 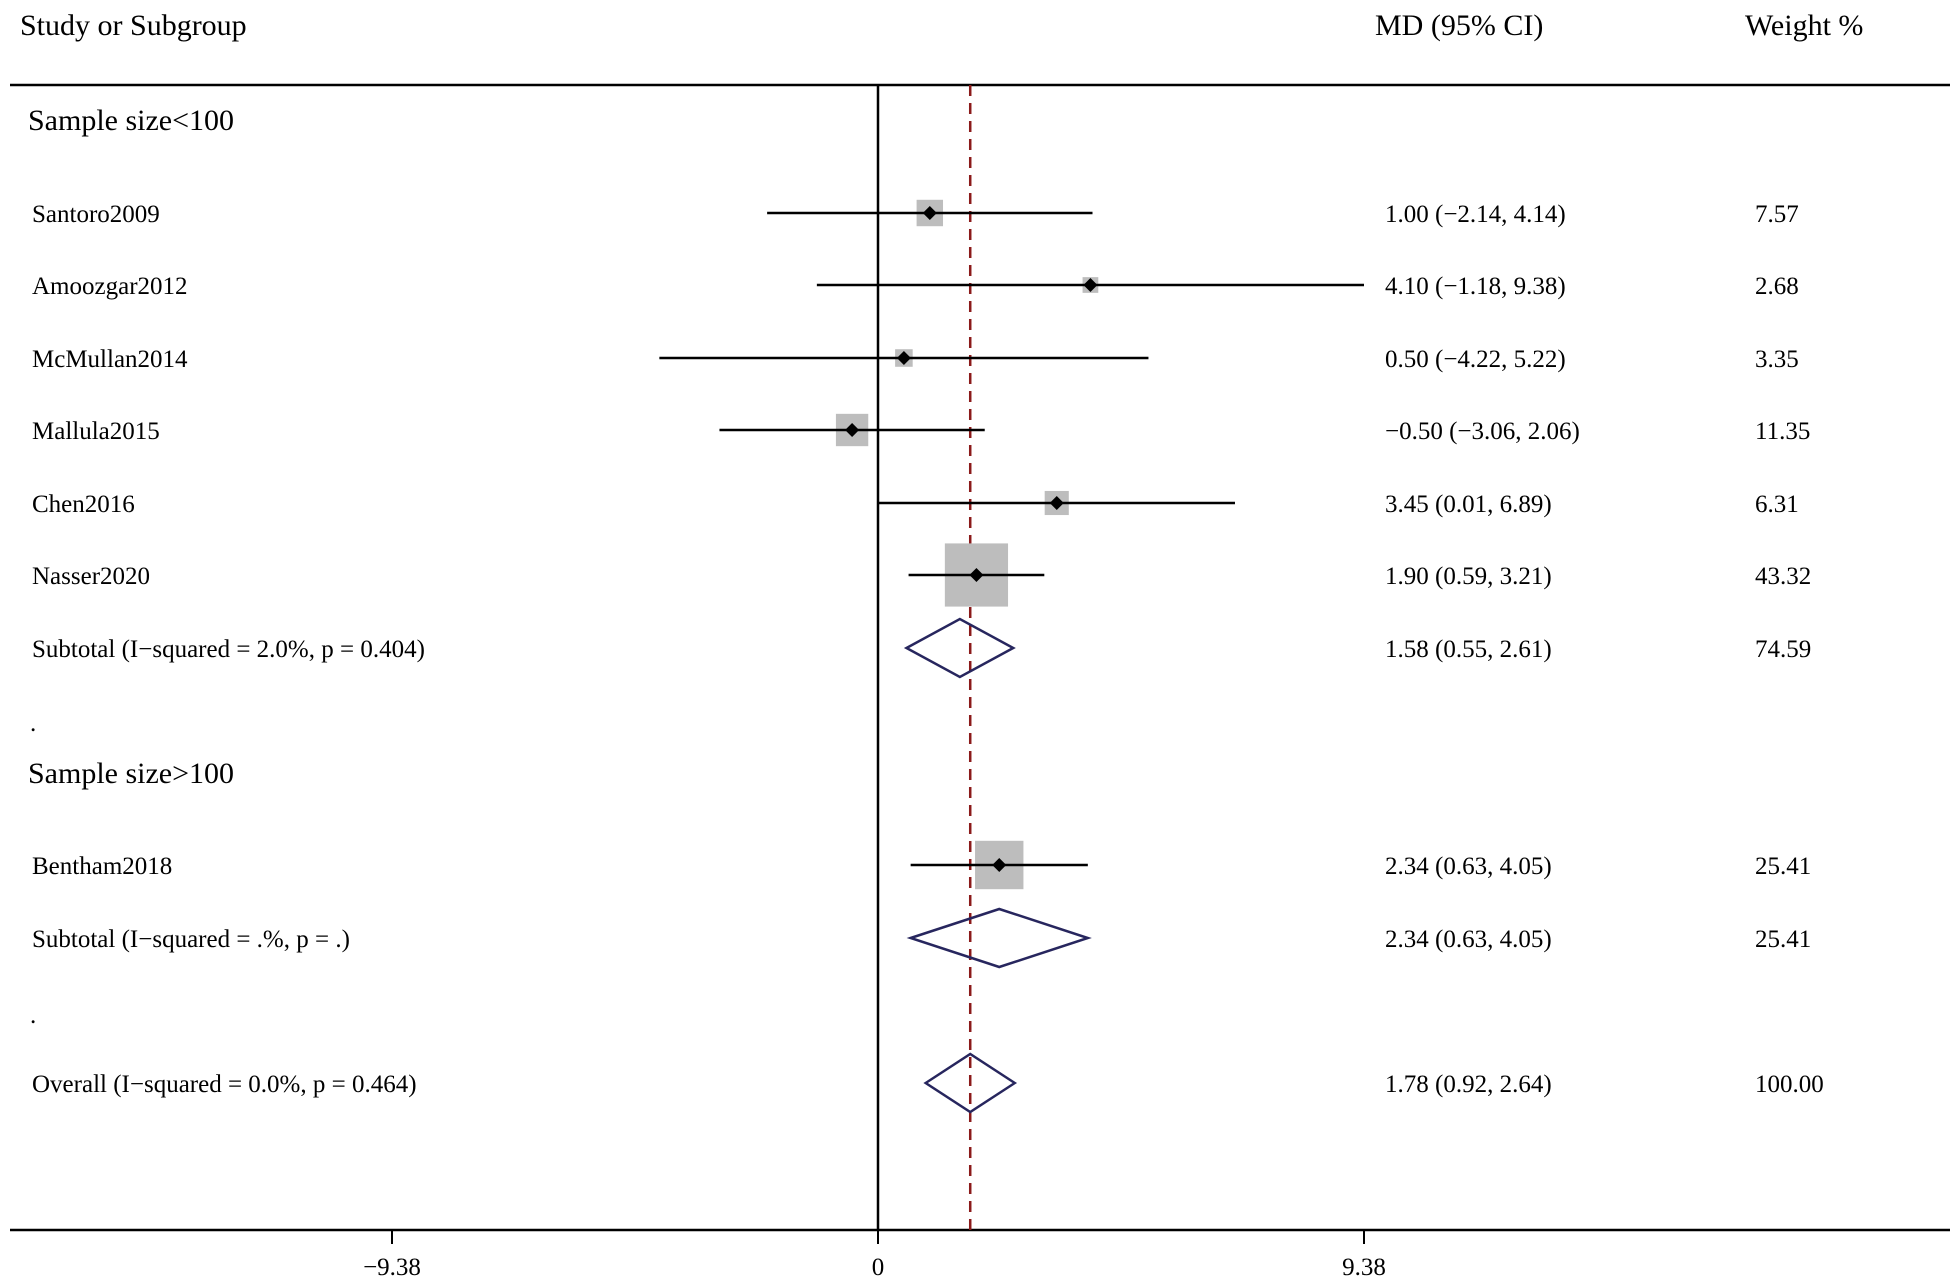 What do you see at coordinates (191, 939) in the screenshot?
I see `pooled-label: Subtotal (I−squared = .%, p = .)` at bounding box center [191, 939].